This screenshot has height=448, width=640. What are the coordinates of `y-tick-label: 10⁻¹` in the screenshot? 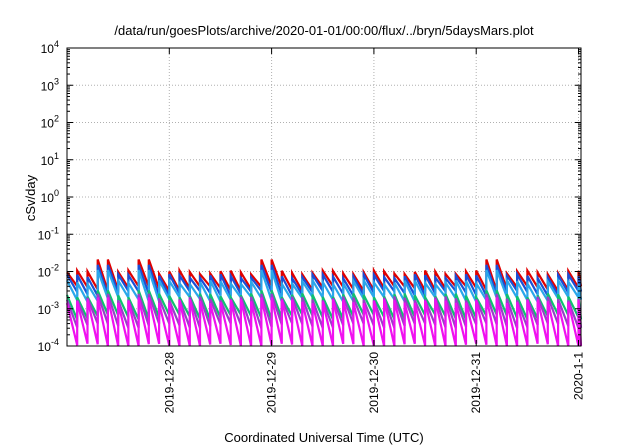 It's located at (48, 233).